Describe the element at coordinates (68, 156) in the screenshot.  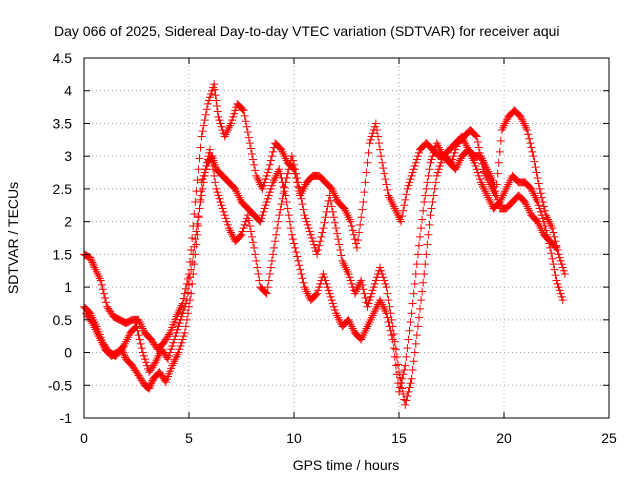
I see `y-tick-label: 3` at that location.